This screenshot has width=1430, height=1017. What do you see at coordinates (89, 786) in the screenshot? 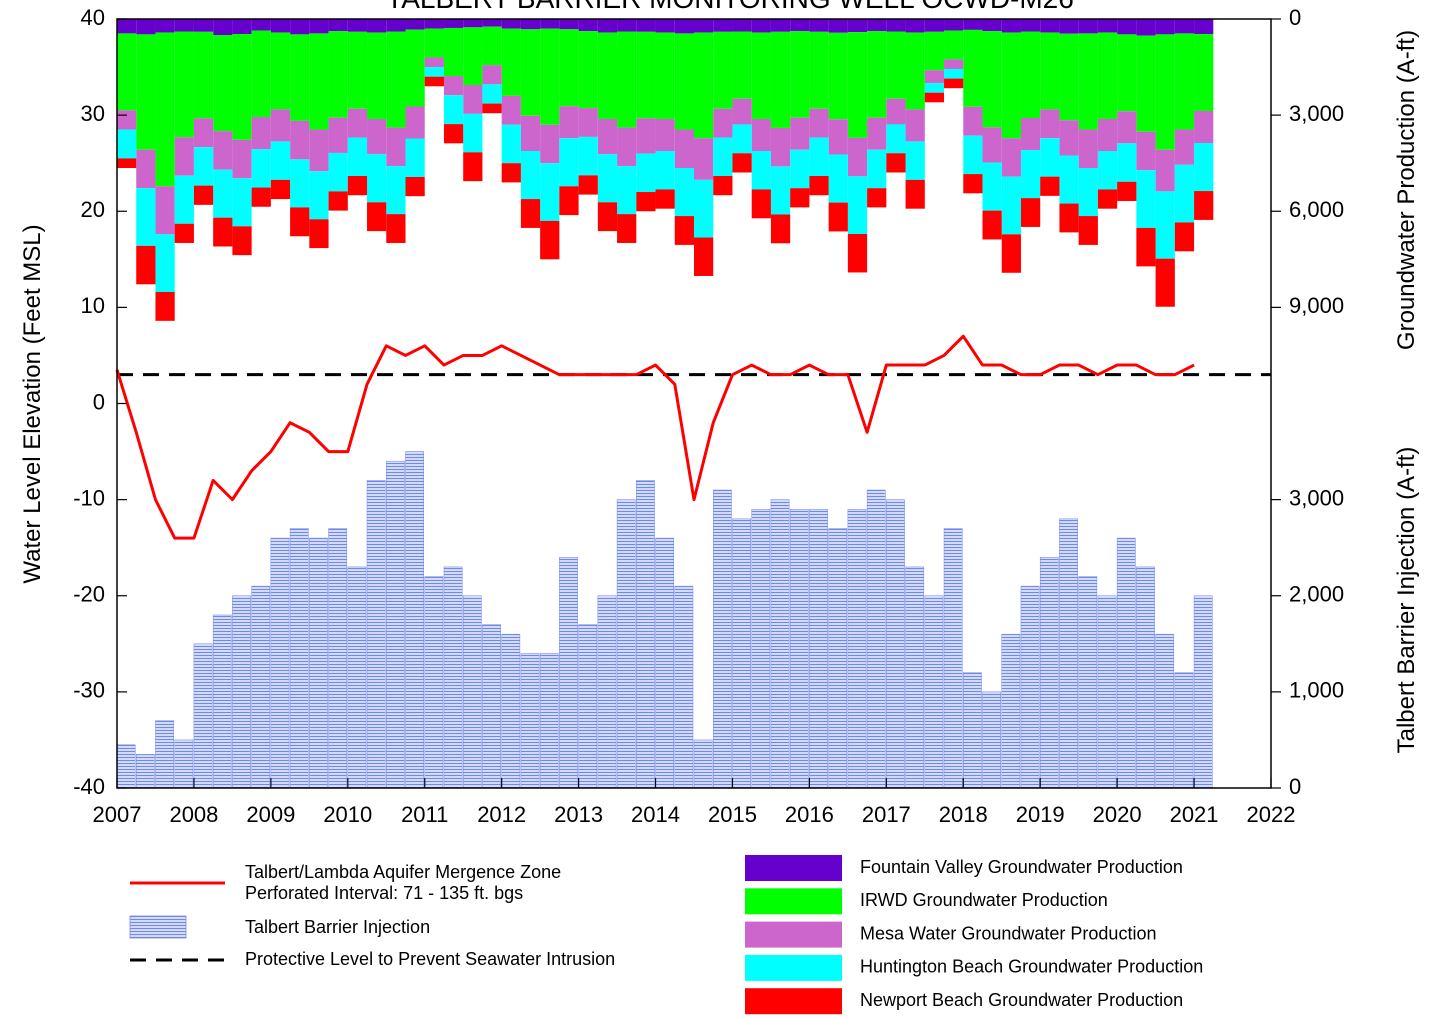
I see `y-tick-label: -40` at bounding box center [89, 786].